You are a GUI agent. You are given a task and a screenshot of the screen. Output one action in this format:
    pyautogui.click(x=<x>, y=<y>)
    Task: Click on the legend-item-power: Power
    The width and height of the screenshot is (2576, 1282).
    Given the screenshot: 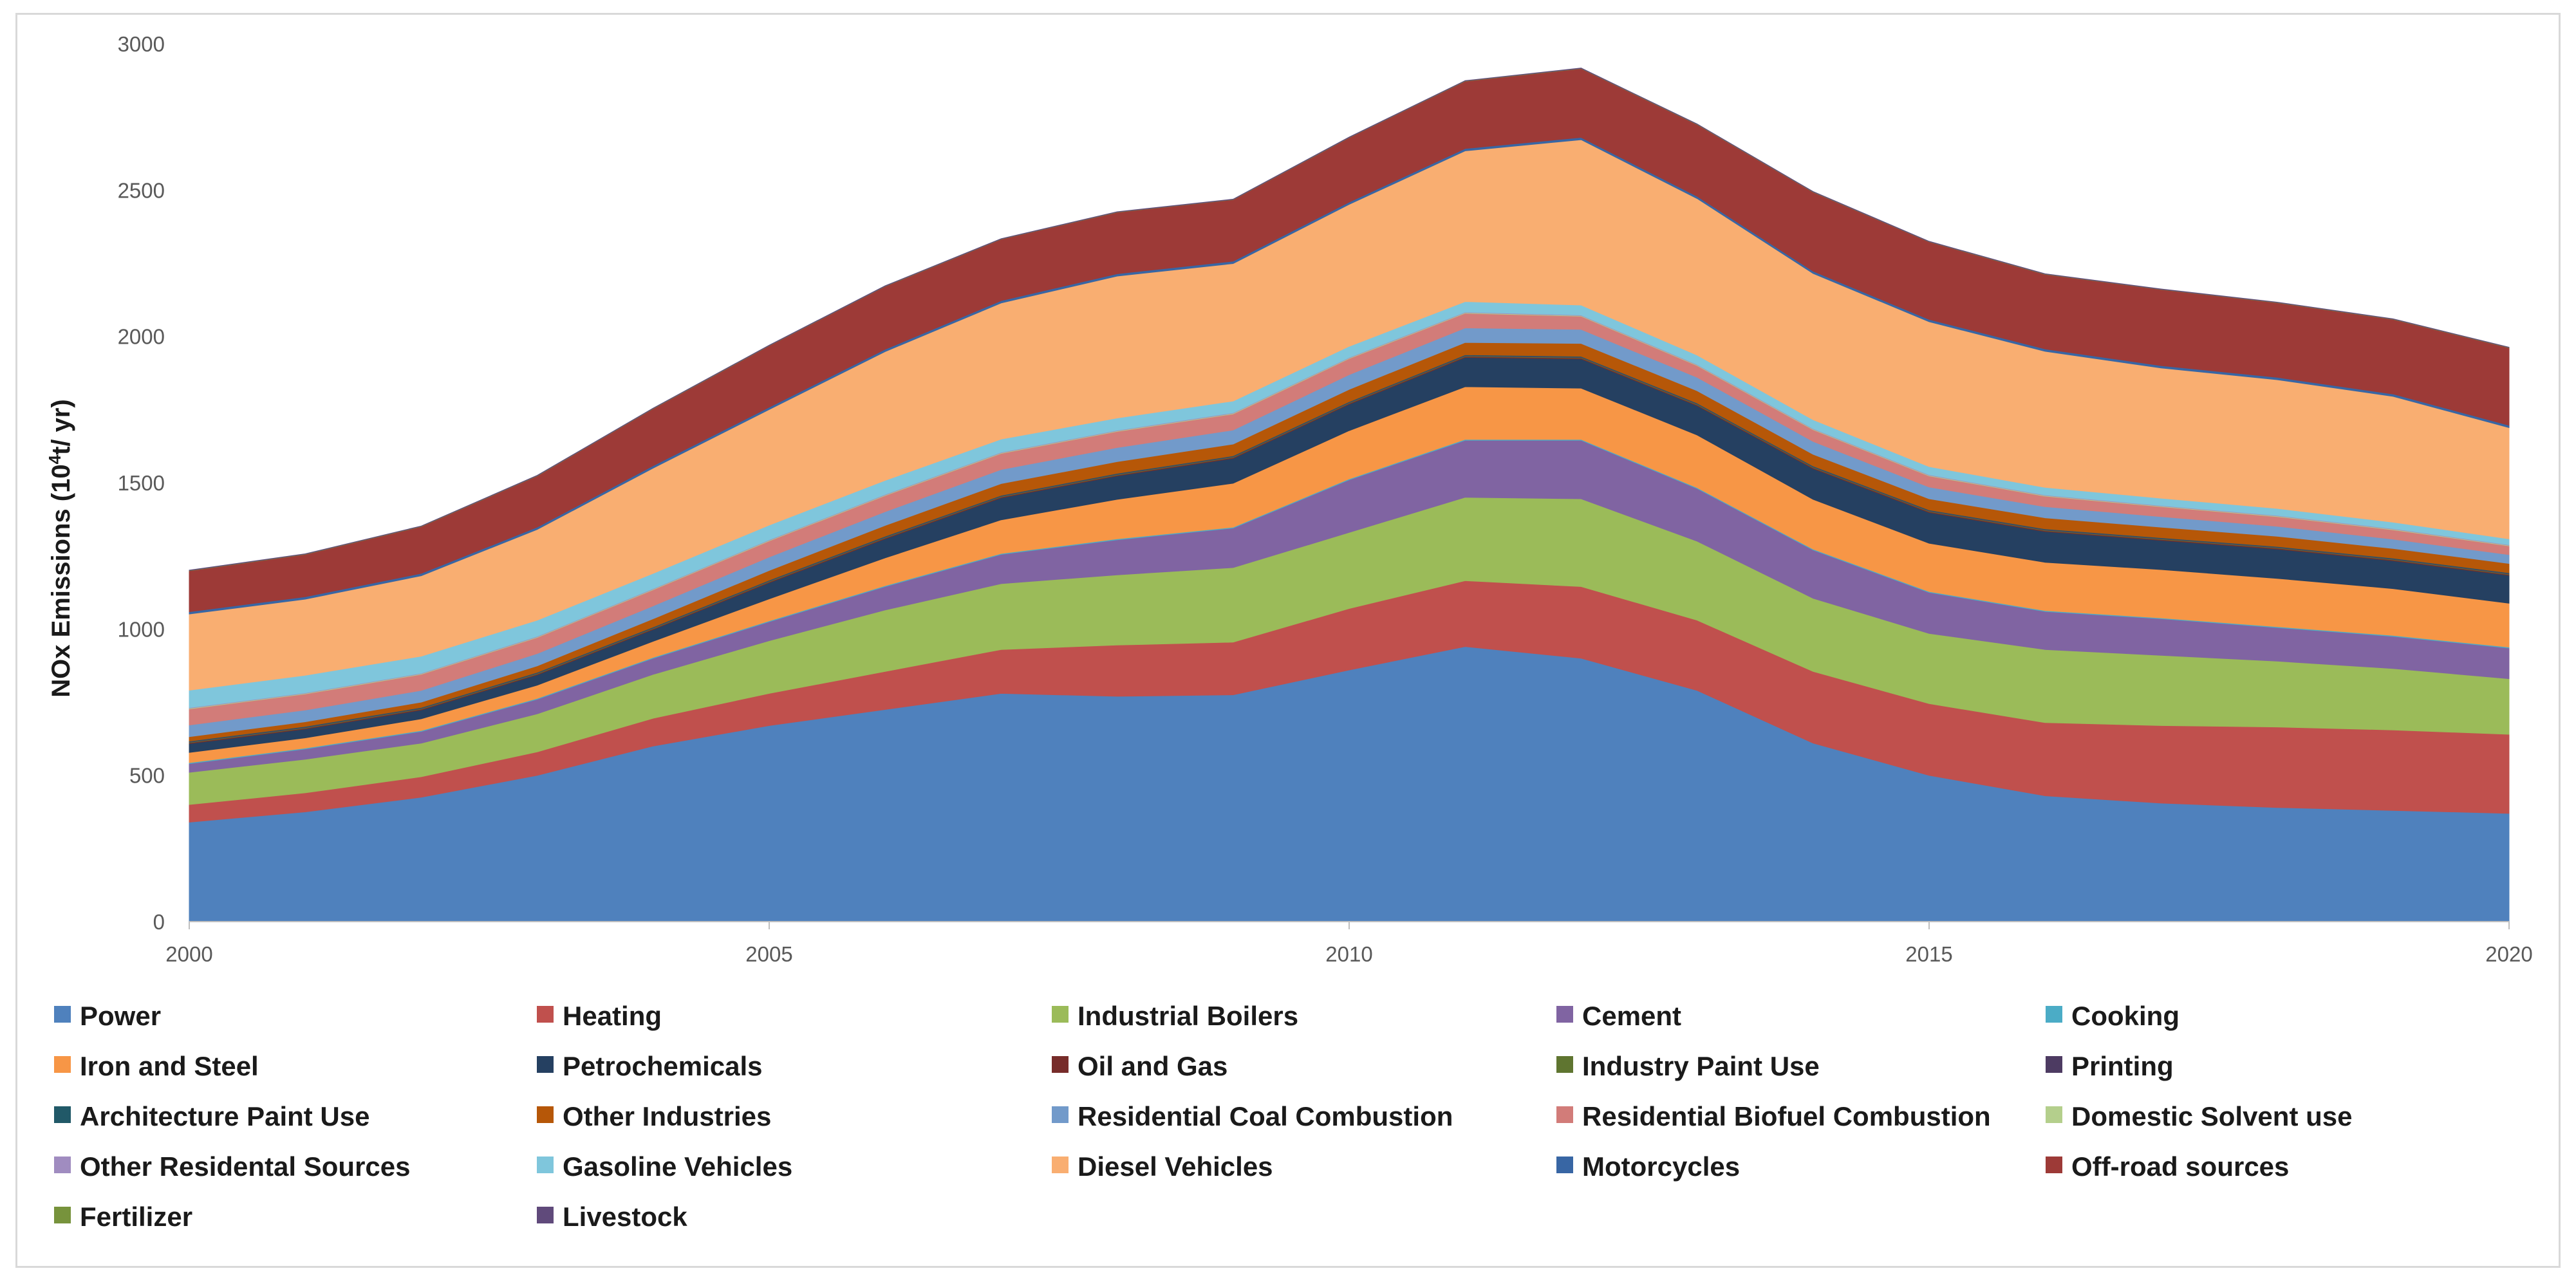 What is the action you would take?
    pyautogui.click(x=107, y=1016)
    